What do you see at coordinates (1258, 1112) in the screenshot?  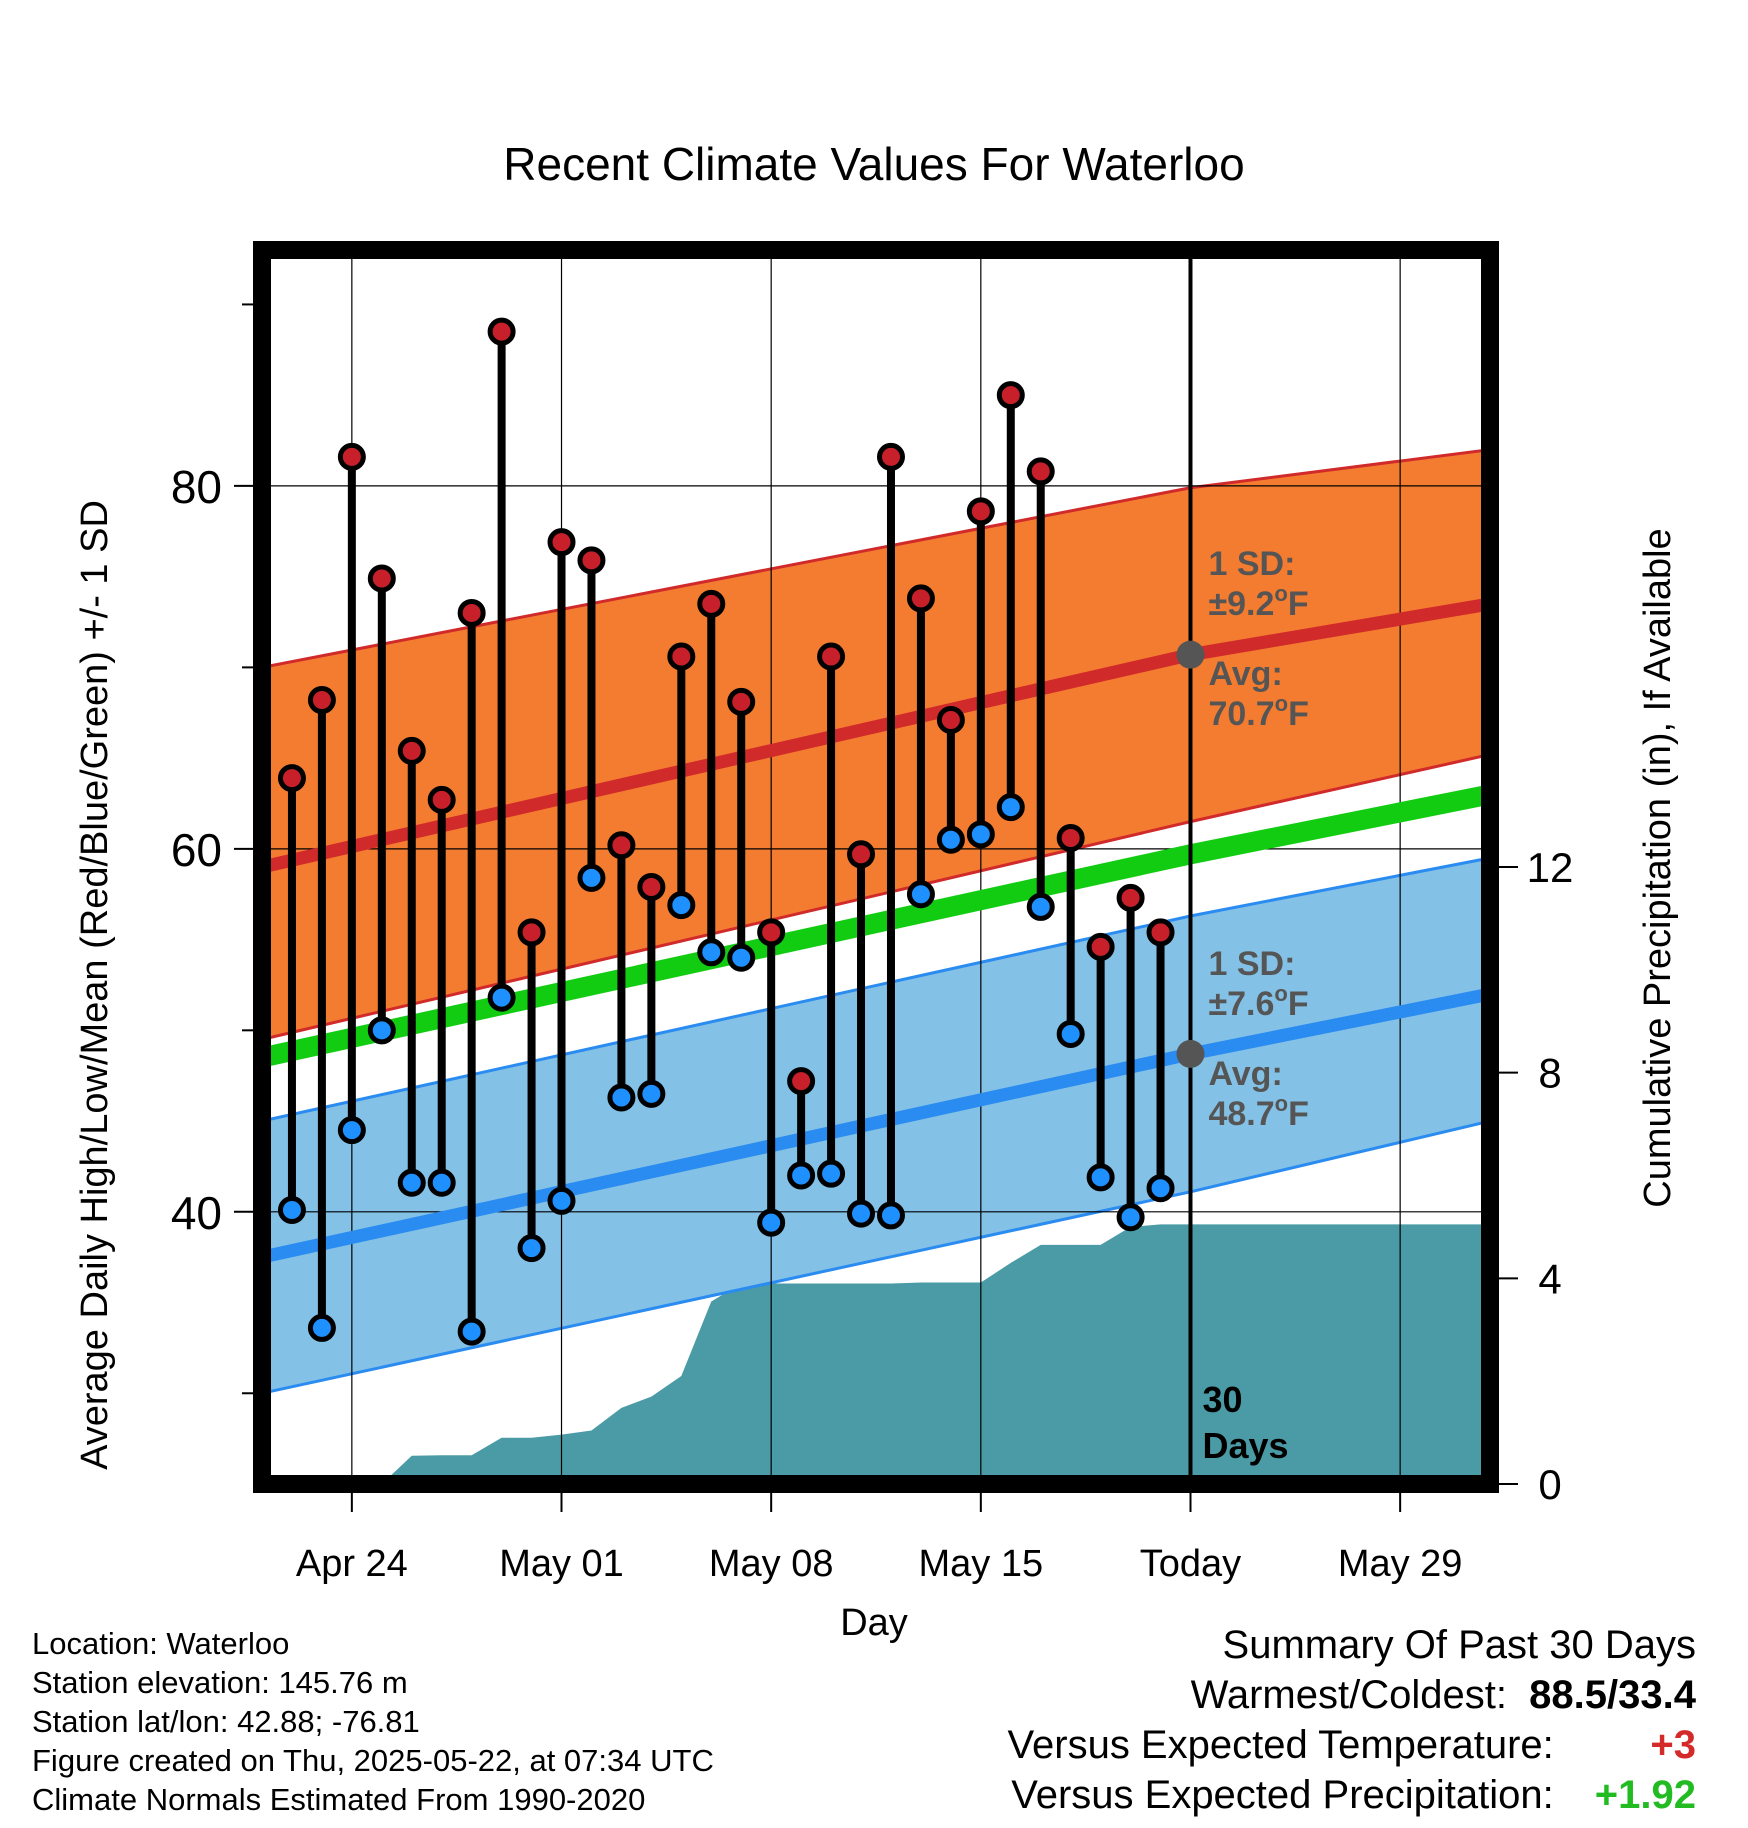 I see `low-avg-annotation-line-1: 48.7oF` at bounding box center [1258, 1112].